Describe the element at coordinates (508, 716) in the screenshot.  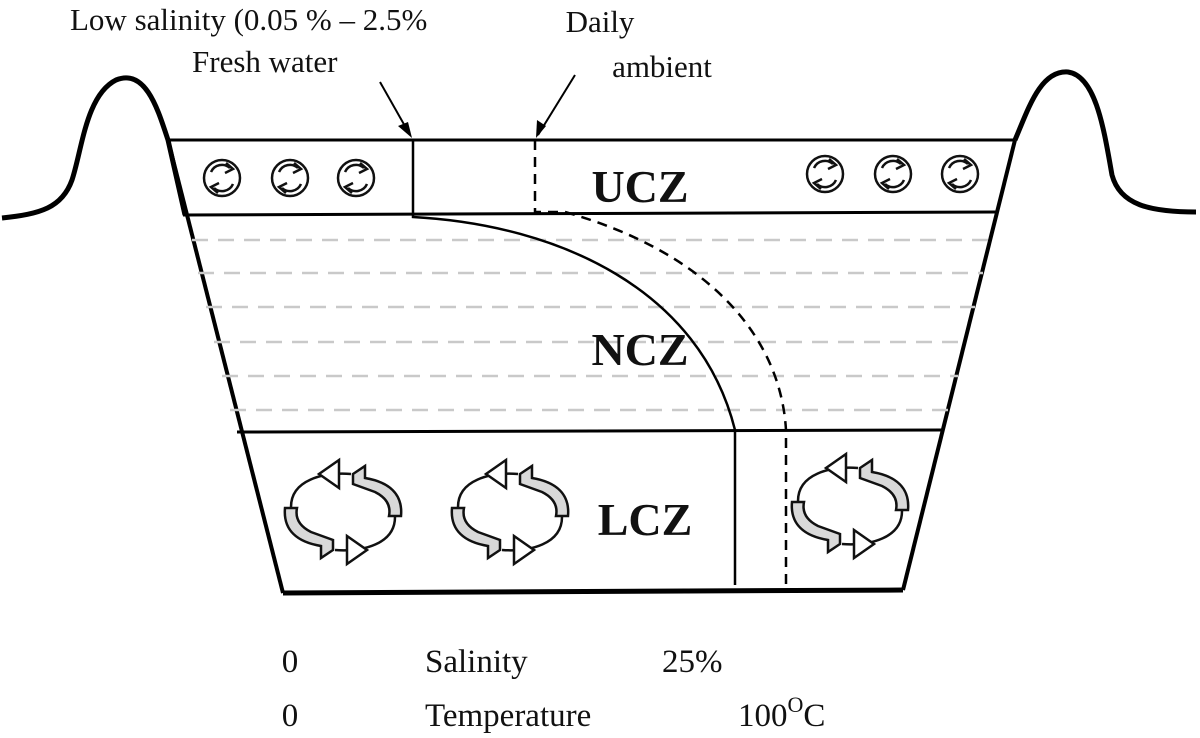
I see `temperature-label: Temperature` at that location.